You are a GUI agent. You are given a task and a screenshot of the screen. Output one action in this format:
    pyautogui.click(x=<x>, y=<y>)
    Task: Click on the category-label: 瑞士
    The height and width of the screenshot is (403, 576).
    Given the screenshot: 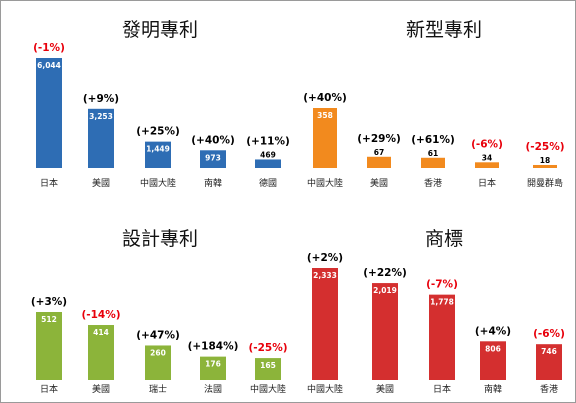 What is the action you would take?
    pyautogui.click(x=158, y=389)
    